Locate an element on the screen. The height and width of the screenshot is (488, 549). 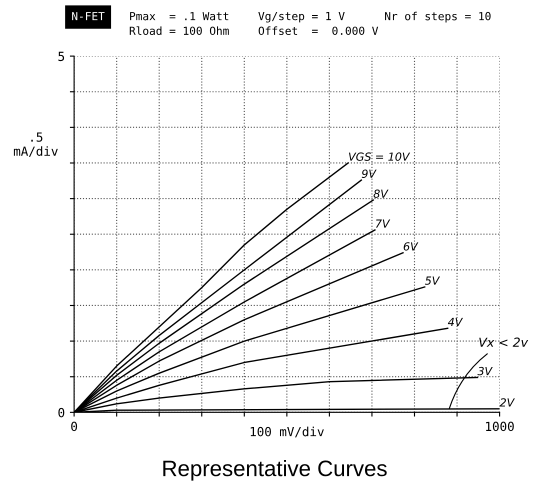
text: Vg/step = 1 V is located at coordinates (301, 17).